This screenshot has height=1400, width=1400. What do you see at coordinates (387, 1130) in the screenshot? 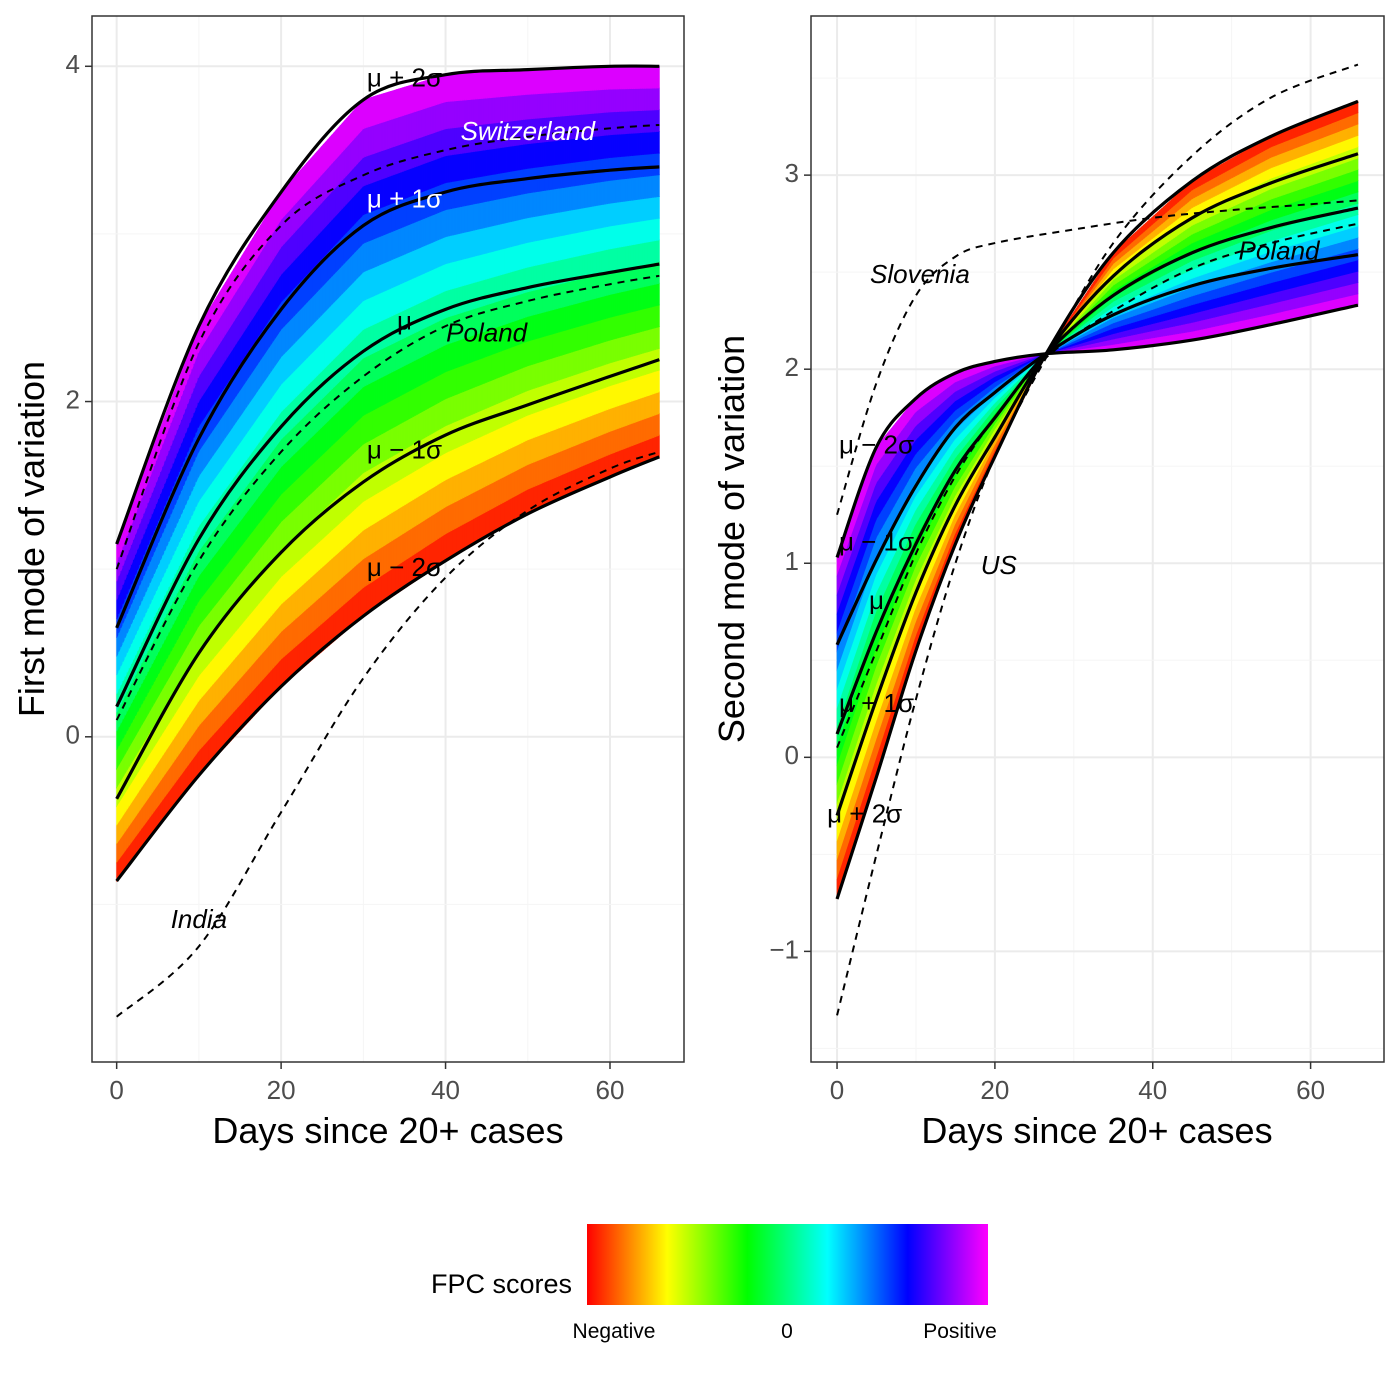
I see `left-x-axis-title: Days since 20+ cases` at bounding box center [387, 1130].